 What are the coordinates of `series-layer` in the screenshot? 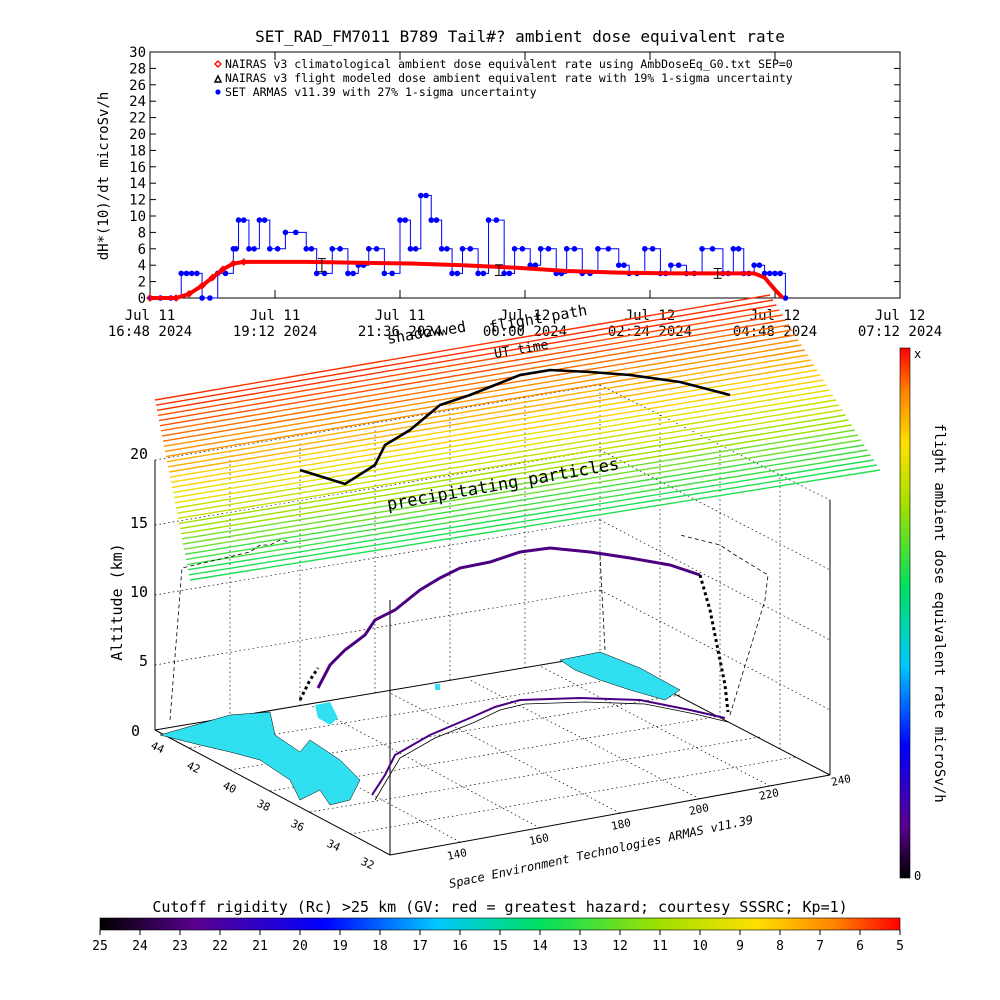 It's located at (467, 247).